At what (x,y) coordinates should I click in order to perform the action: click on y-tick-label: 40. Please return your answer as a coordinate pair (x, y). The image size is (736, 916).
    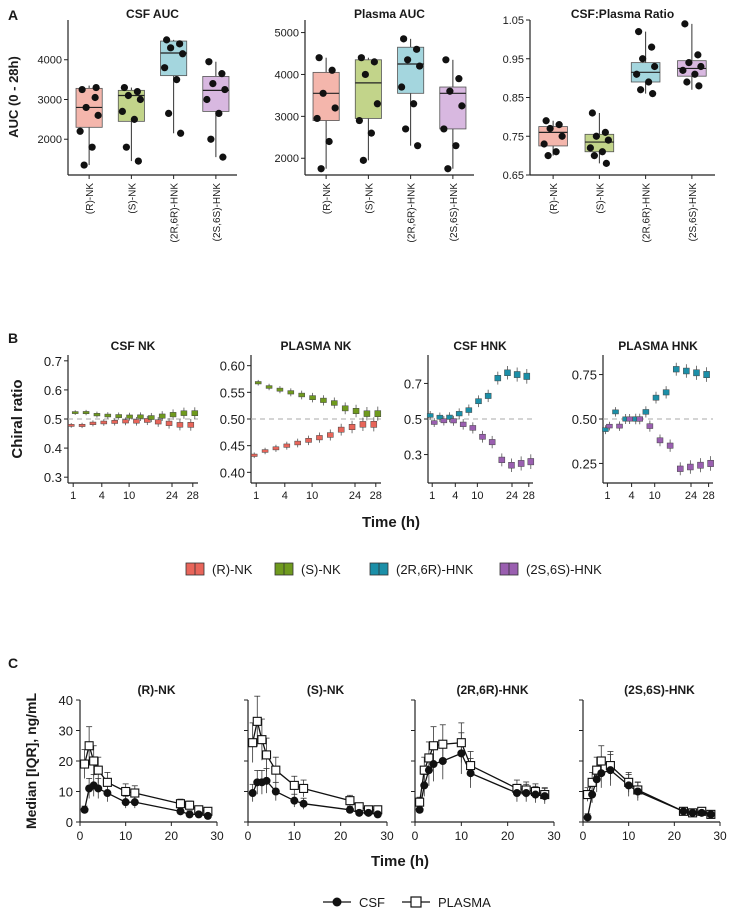
    Looking at the image, I should click on (66, 700).